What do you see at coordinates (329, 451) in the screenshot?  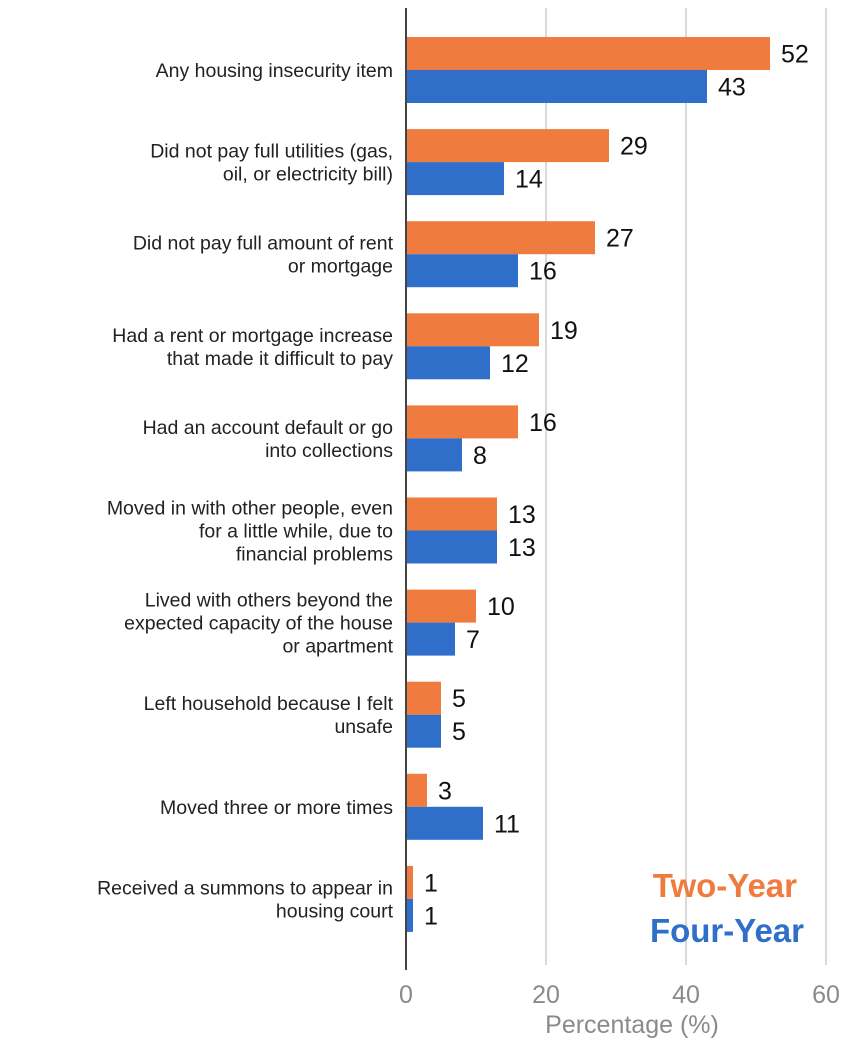 I see `category-label-4-line-1: into collections` at bounding box center [329, 451].